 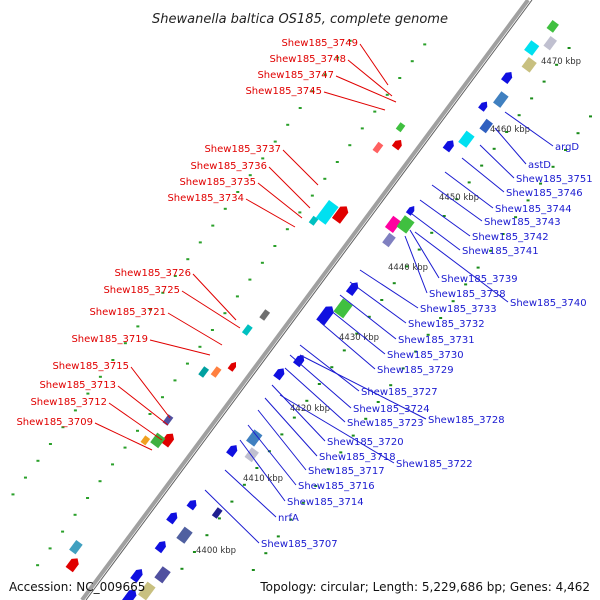 I want to click on gene-label: Shew185_3731, so click(x=436, y=340).